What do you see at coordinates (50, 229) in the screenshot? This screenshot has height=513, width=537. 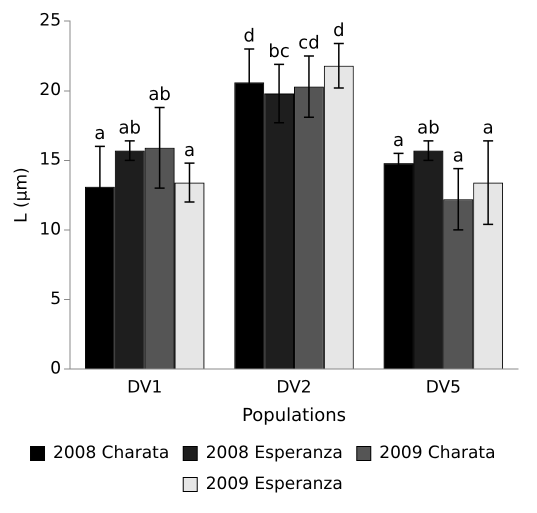 I see `y-tick-label: 10` at bounding box center [50, 229].